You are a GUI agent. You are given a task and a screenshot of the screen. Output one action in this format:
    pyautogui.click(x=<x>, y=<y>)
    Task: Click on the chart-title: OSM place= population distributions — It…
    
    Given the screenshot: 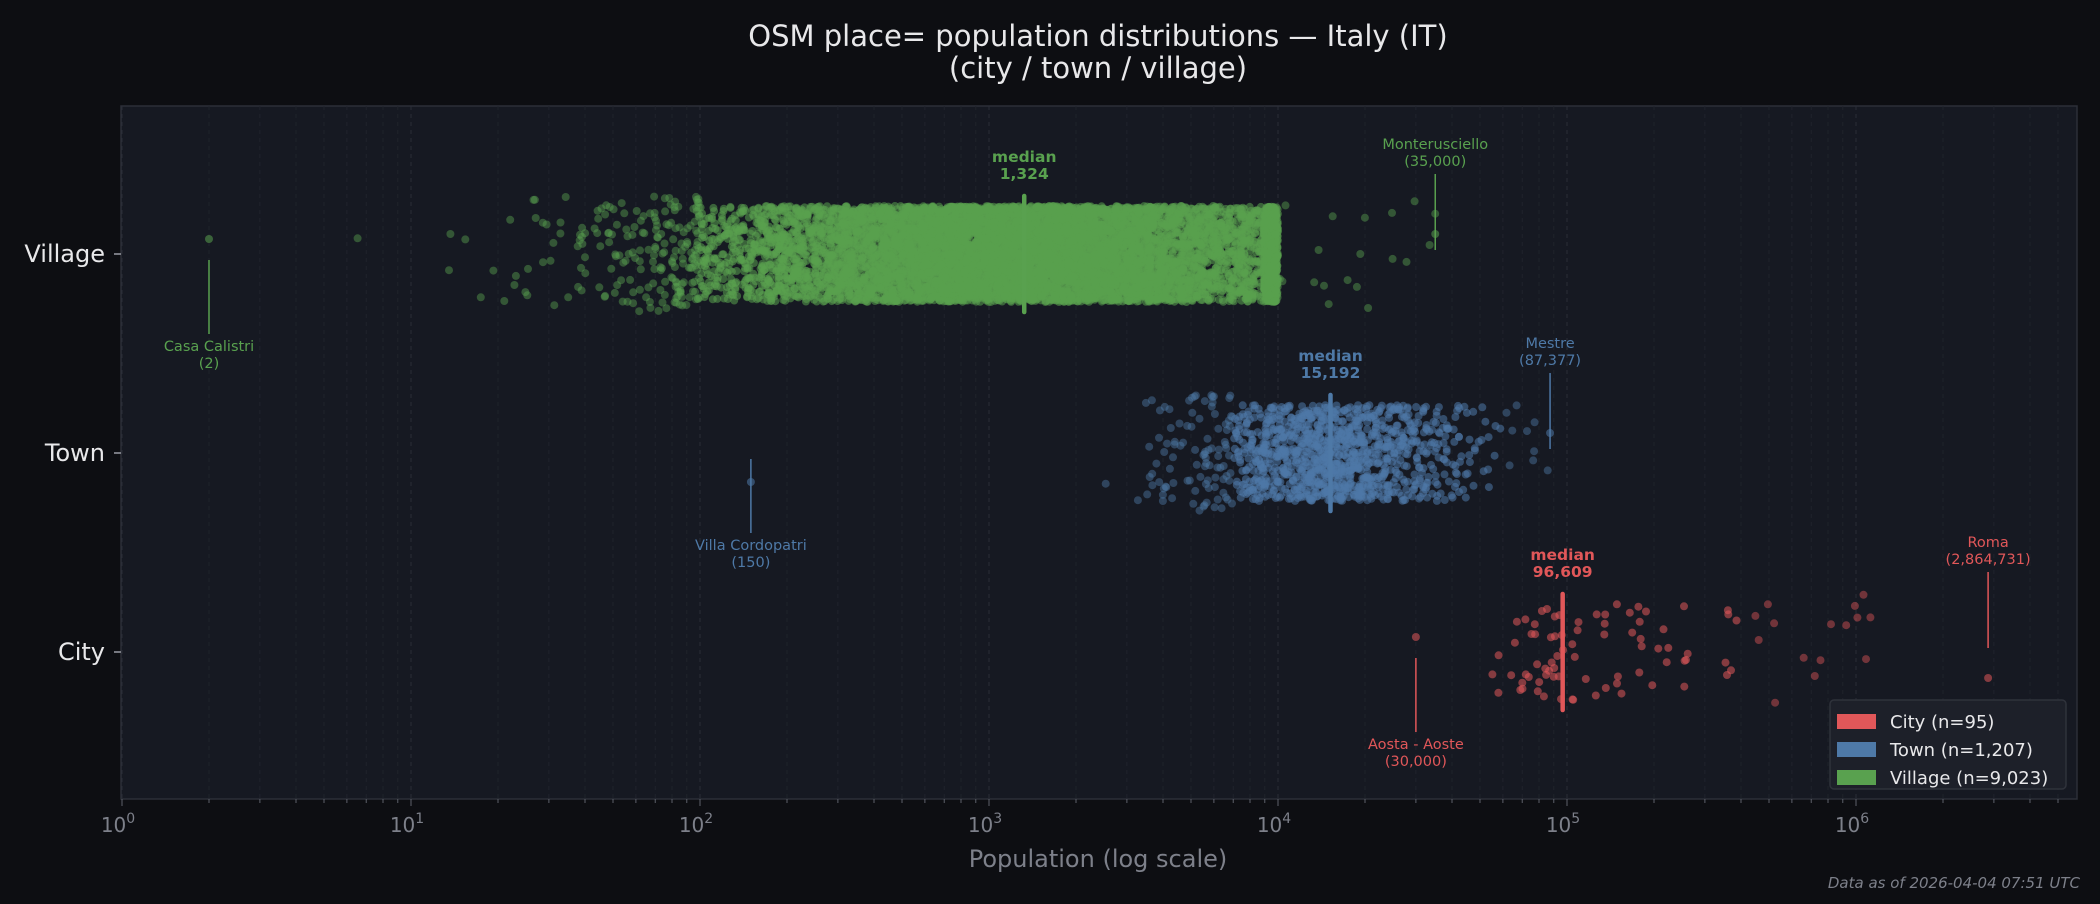 What is the action you would take?
    pyautogui.click(x=1097, y=36)
    